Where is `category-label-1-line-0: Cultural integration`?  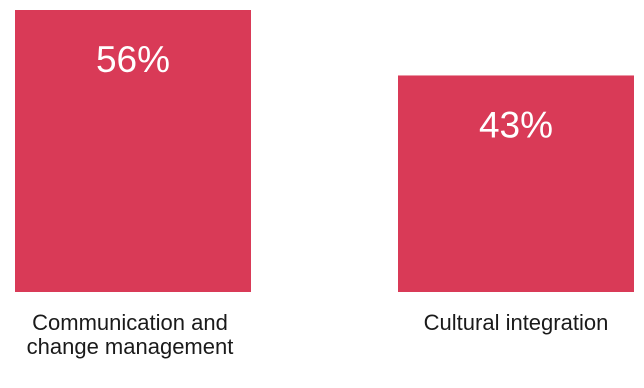
category-label-1-line-0: Cultural integration is located at coordinates (516, 322).